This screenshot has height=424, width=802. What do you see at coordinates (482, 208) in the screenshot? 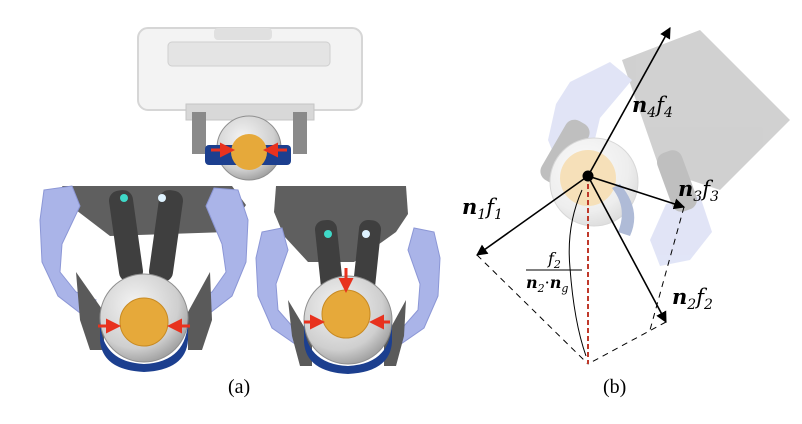
I see `label-n1f1: n1f1` at bounding box center [482, 208].